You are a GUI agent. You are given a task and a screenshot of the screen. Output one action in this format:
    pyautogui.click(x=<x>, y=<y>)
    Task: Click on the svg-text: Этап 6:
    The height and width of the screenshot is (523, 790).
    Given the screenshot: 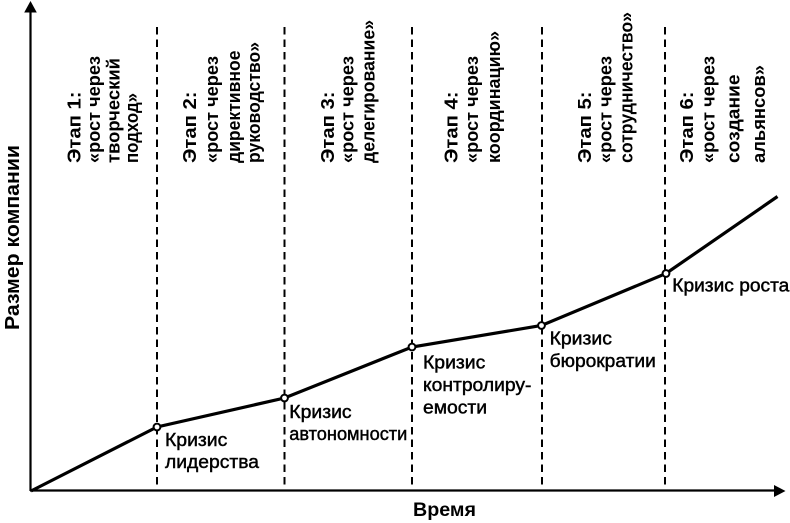 What is the action you would take?
    pyautogui.click(x=687, y=128)
    